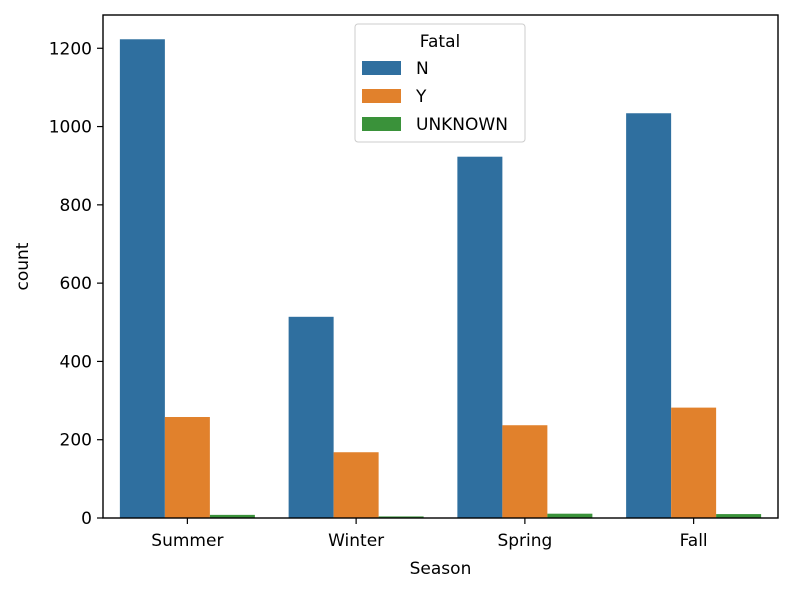  Describe the element at coordinates (422, 69) in the screenshot. I see `legend-label-n: N` at that location.